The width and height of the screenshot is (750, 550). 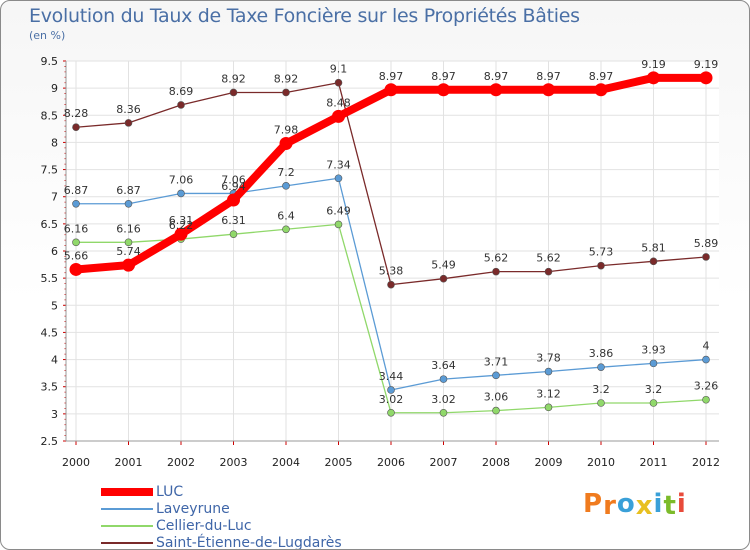 I want to click on y-tick-label: 8, so click(x=54, y=142).